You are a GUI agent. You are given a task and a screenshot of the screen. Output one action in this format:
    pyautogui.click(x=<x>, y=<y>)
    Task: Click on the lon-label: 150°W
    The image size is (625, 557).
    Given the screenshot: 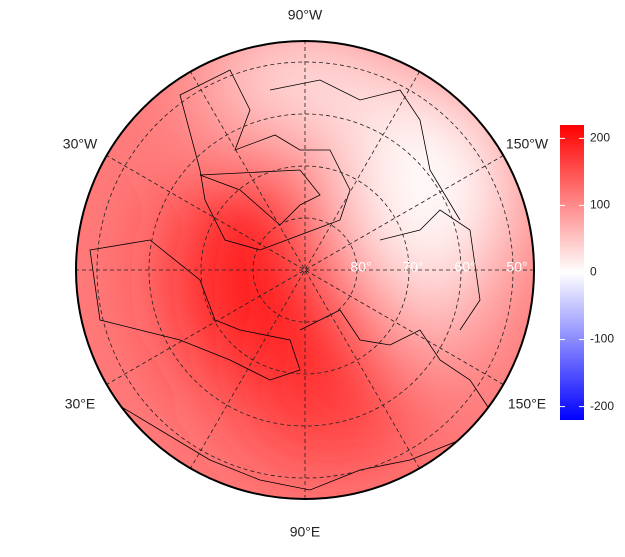 What is the action you would take?
    pyautogui.click(x=527, y=144)
    